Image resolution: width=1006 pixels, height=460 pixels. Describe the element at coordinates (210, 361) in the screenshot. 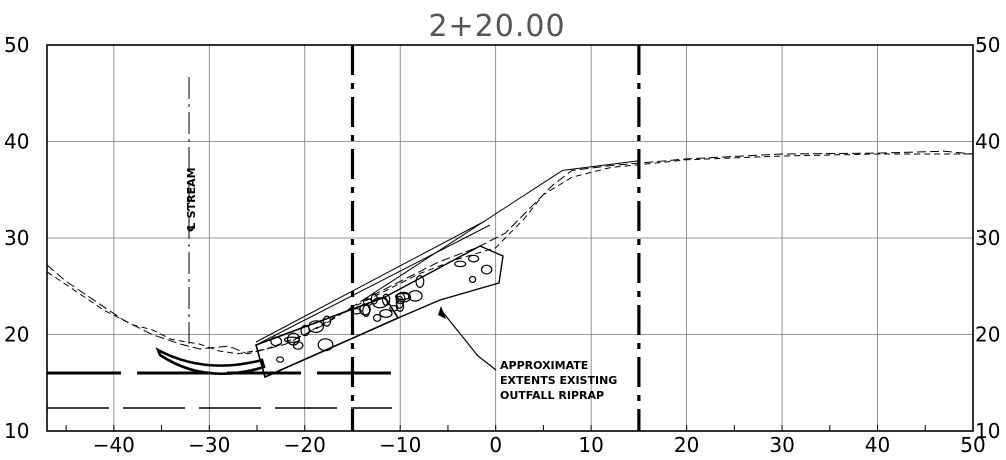

I see `channel-liner` at that location.